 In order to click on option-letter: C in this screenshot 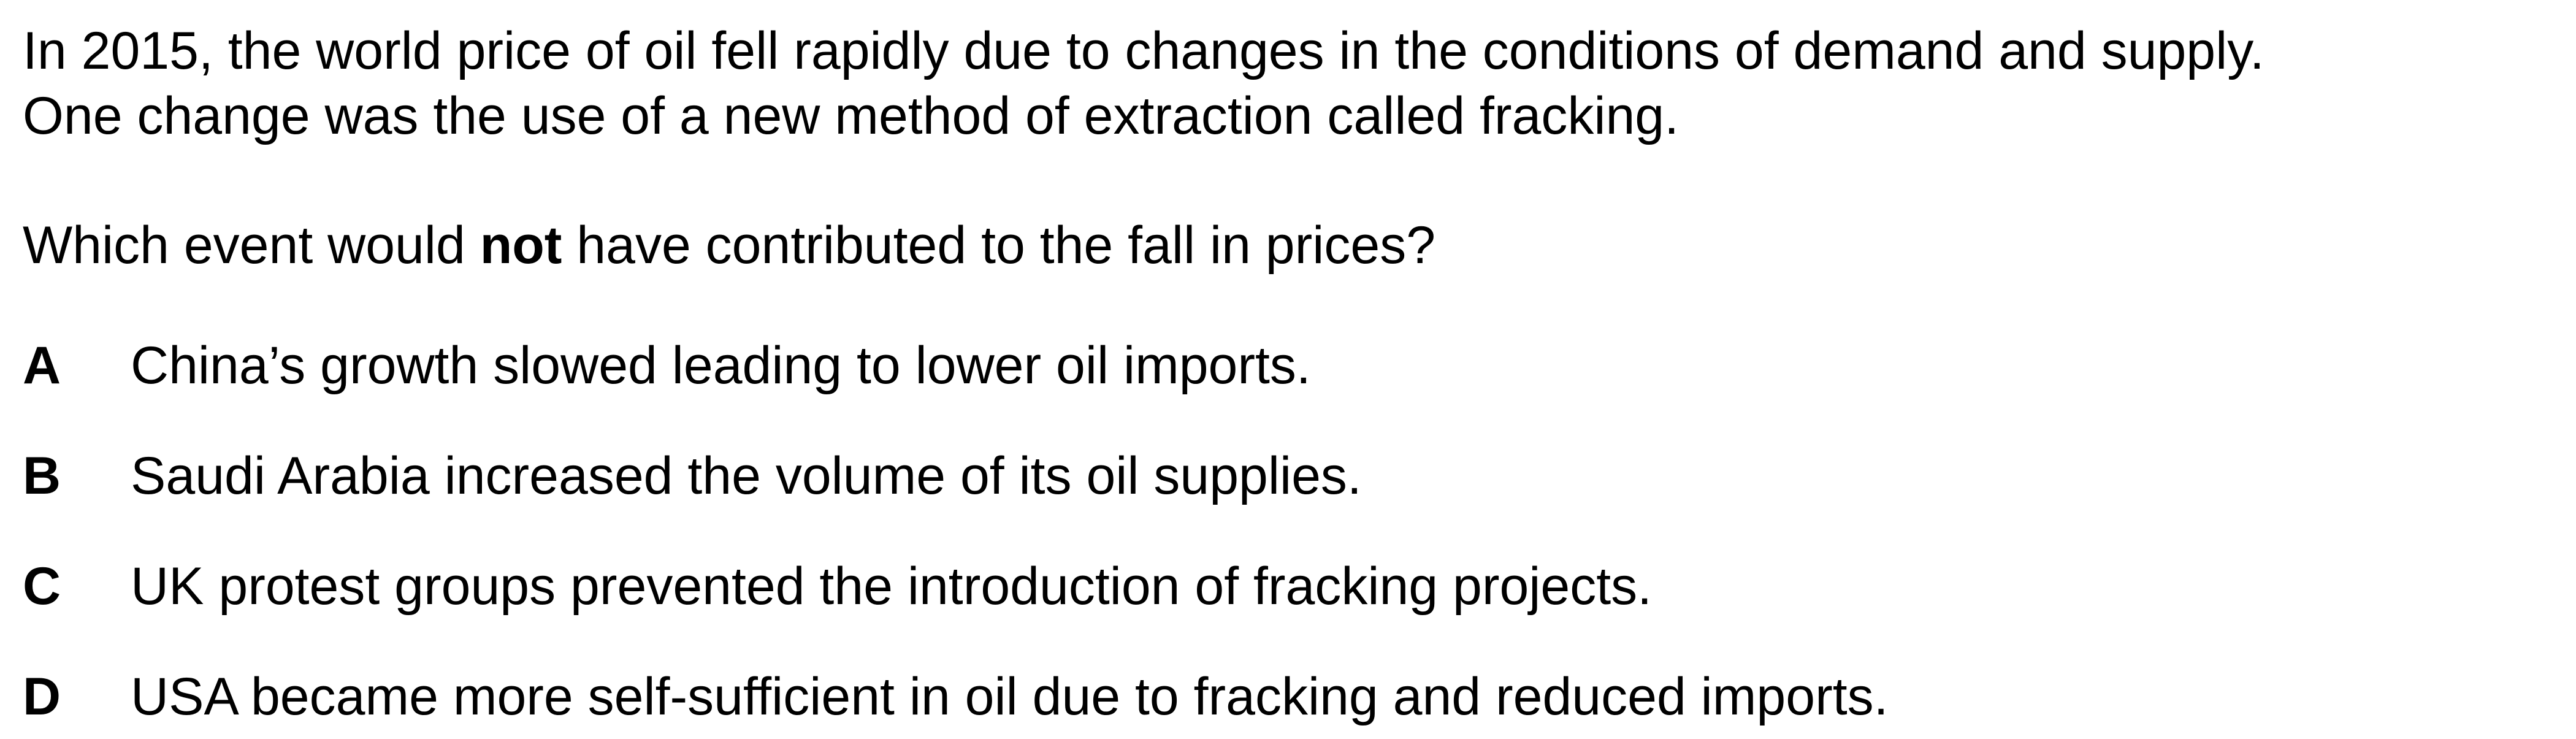, I will do `click(42, 586)`.